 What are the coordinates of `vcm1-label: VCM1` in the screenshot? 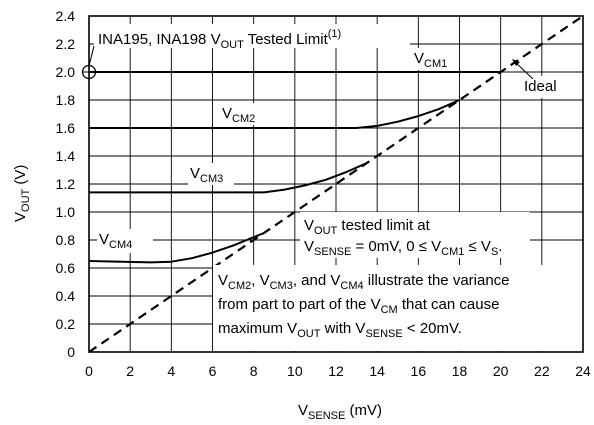 It's located at (430, 60).